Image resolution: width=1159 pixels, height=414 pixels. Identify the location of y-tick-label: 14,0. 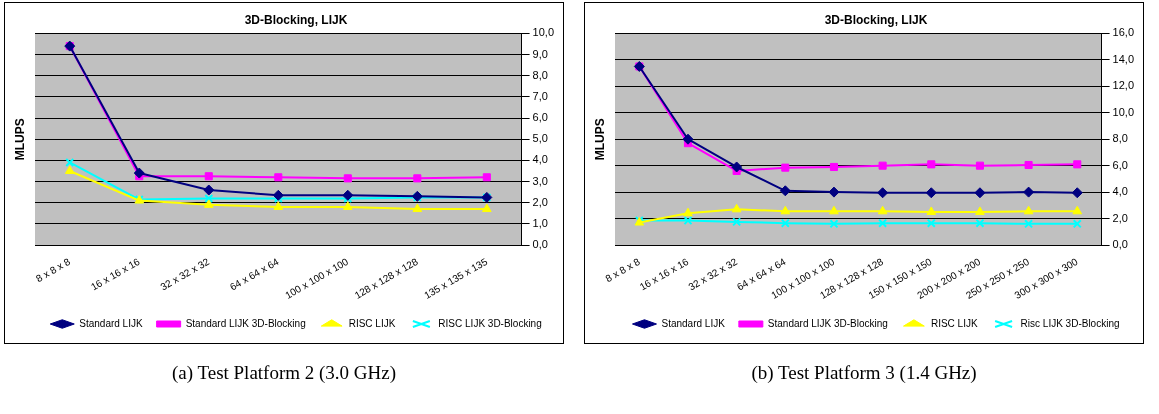
(1123, 58).